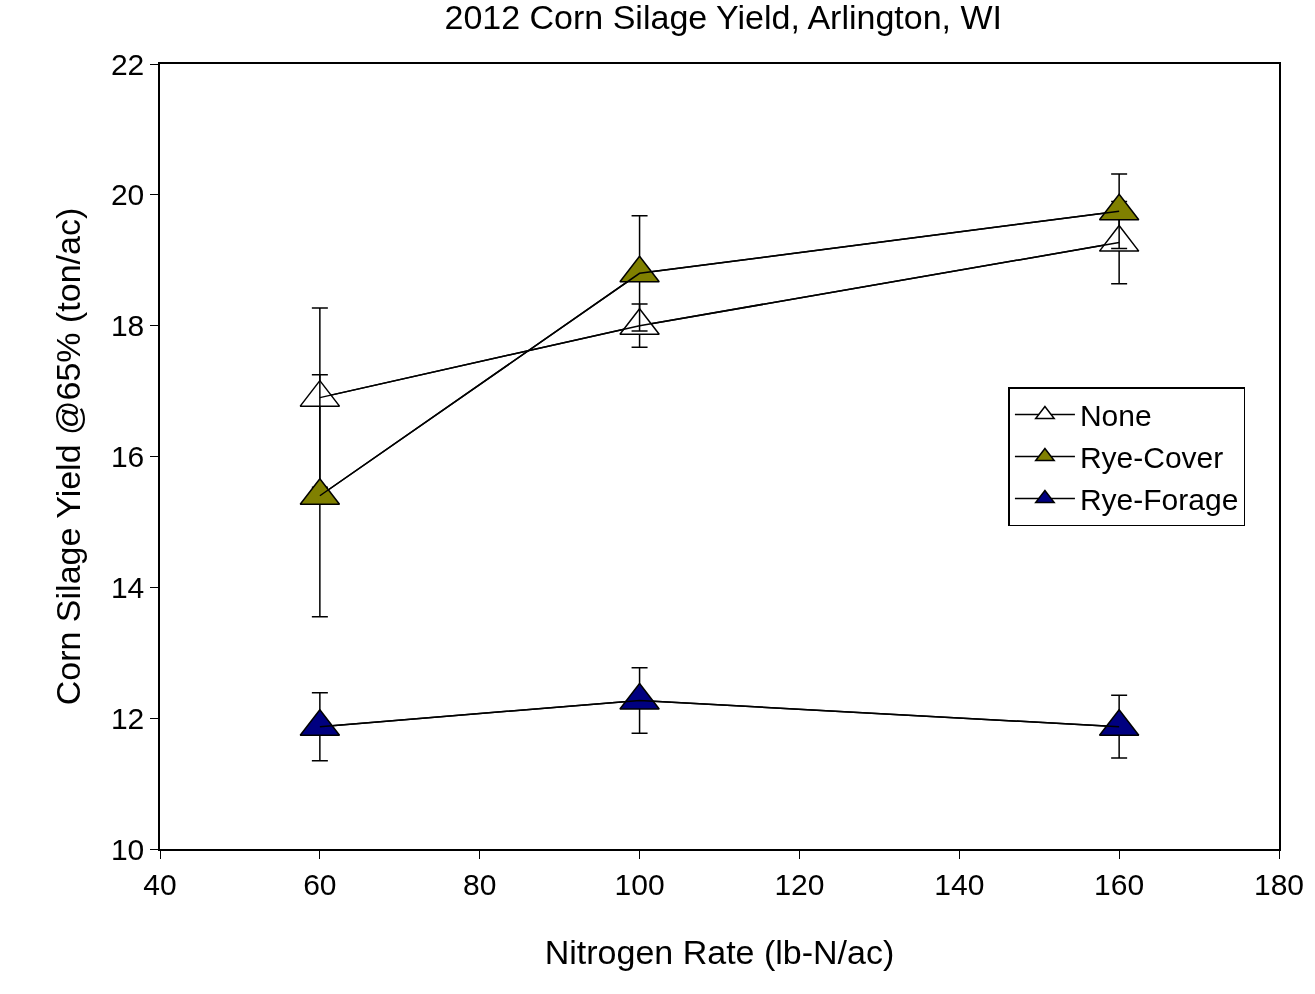  I want to click on y-axis-title: Corn Silage Yield @65% (ton/ac), so click(67, 456).